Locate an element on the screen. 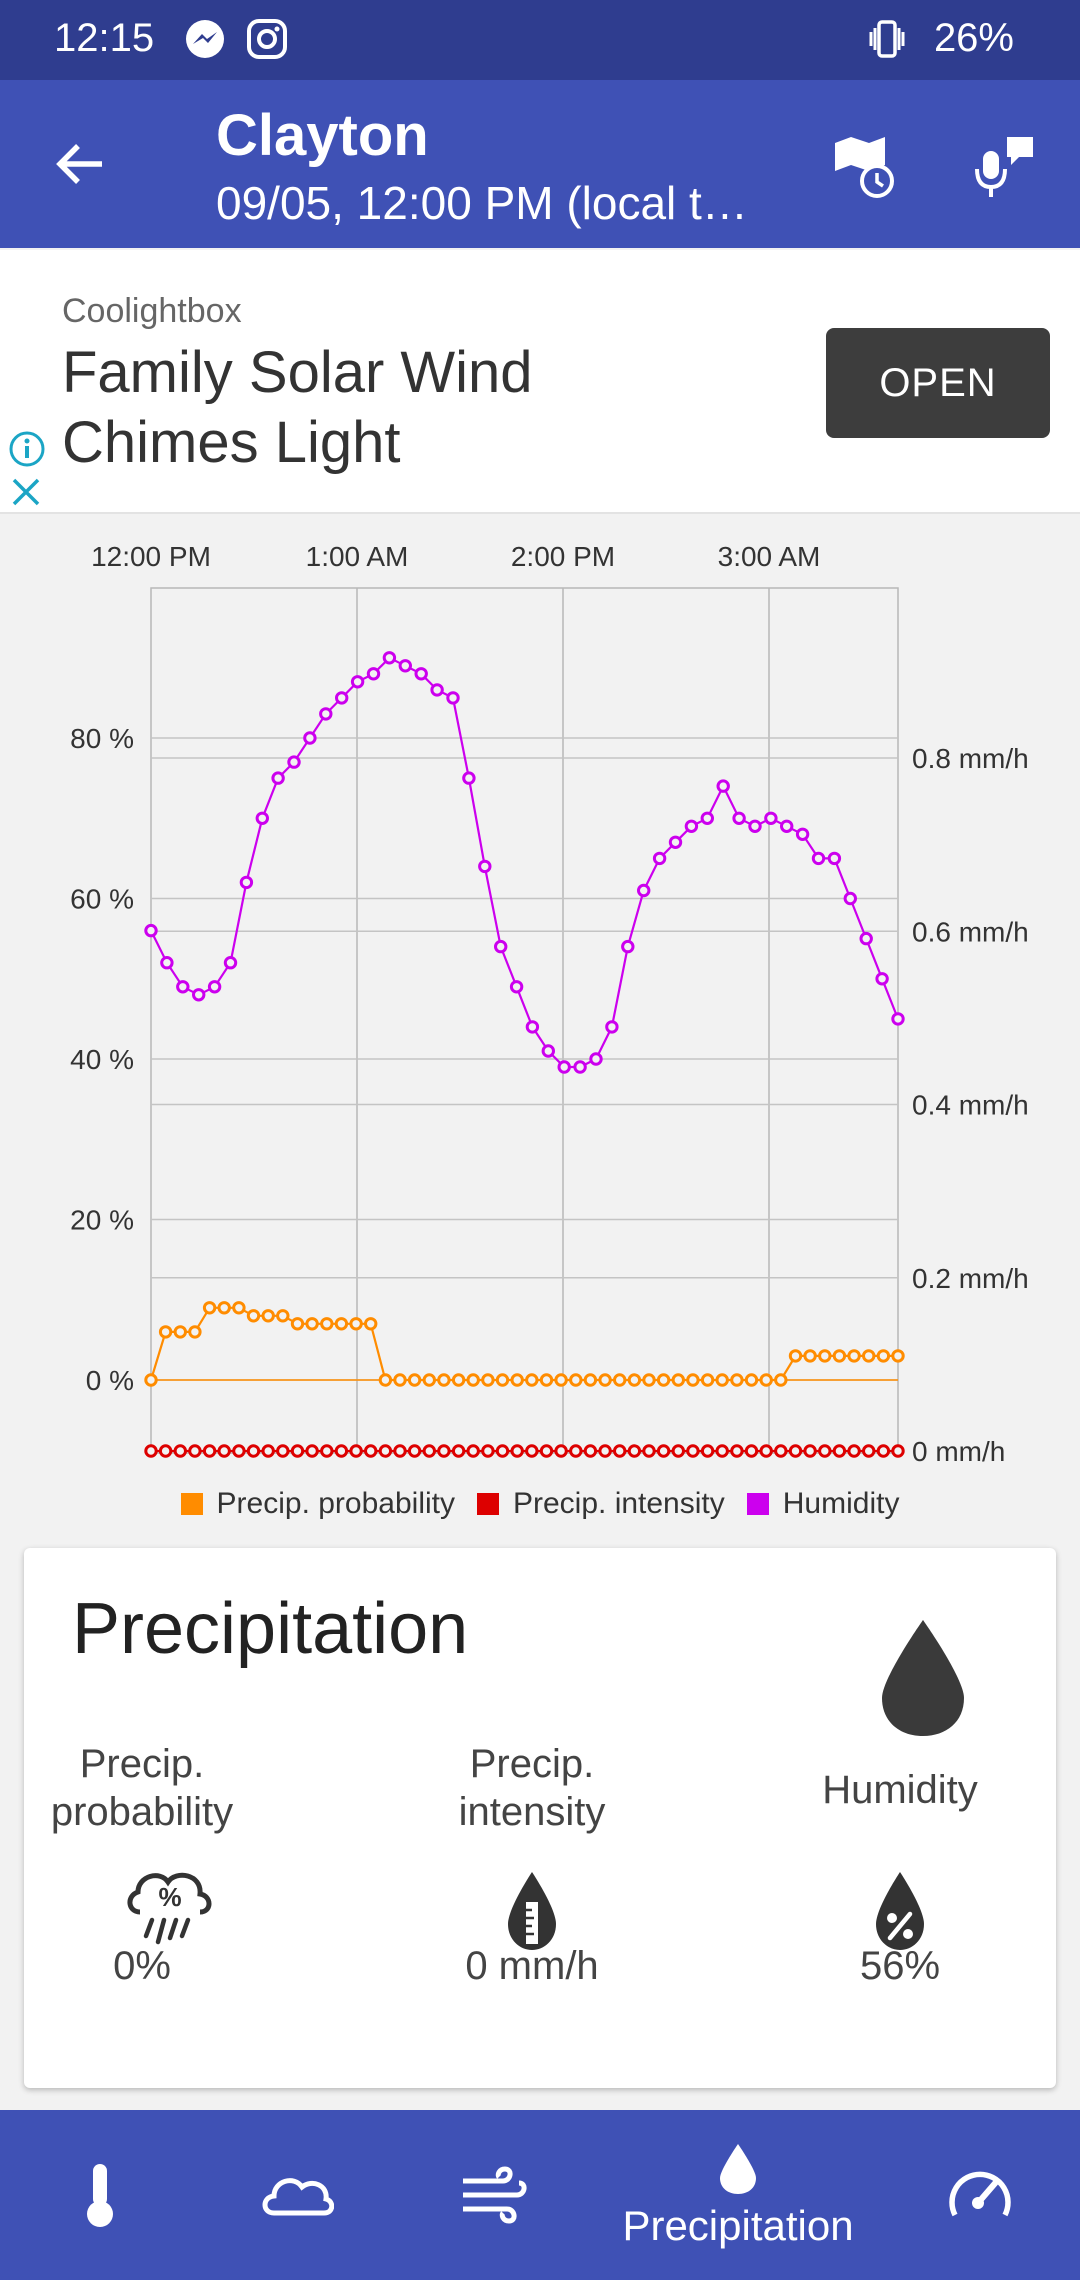  rain-gauge-icon is located at coordinates (532, 1911).